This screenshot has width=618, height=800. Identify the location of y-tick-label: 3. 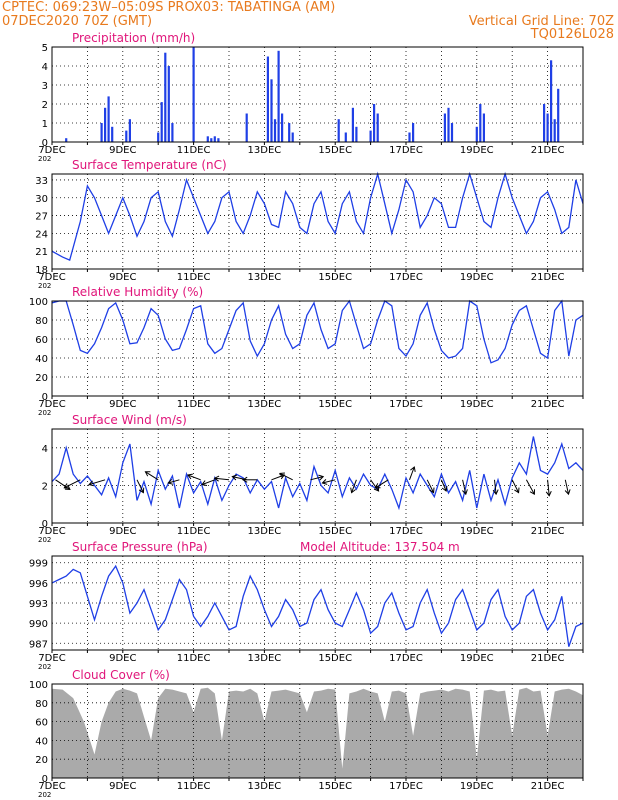
(45, 86).